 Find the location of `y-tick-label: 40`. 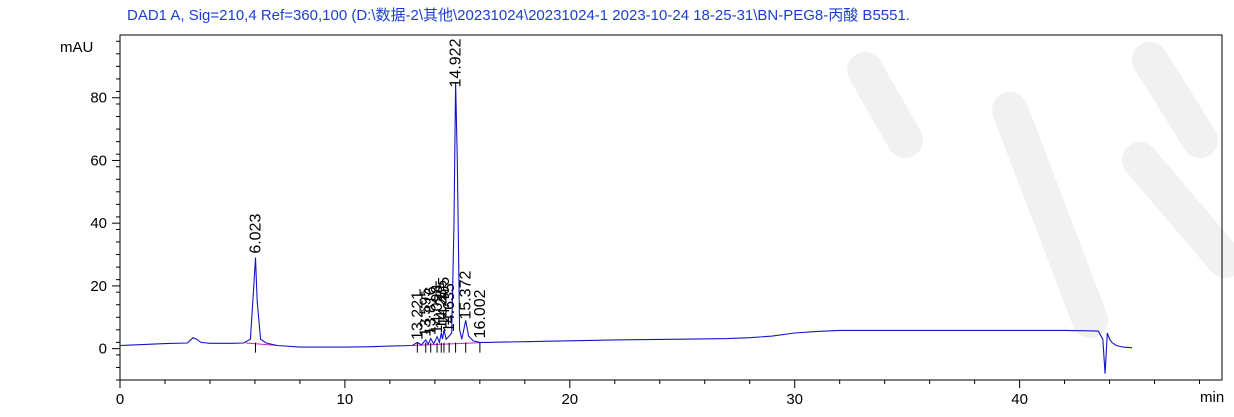

y-tick-label: 40 is located at coordinates (98, 223).